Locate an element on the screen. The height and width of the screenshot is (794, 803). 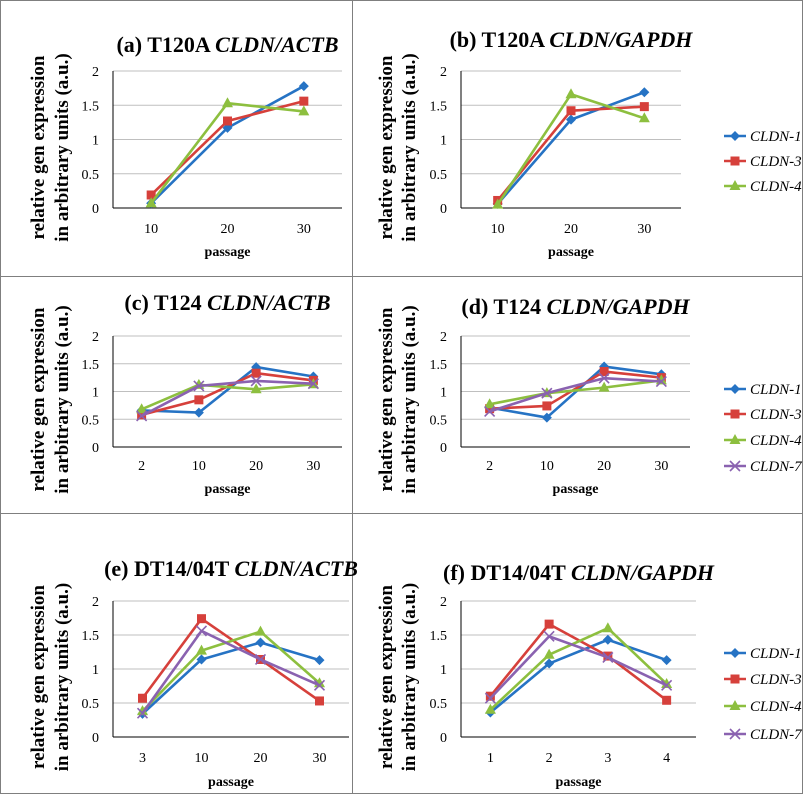
chart-title-prefix: (c) T124 is located at coordinates (165, 302).